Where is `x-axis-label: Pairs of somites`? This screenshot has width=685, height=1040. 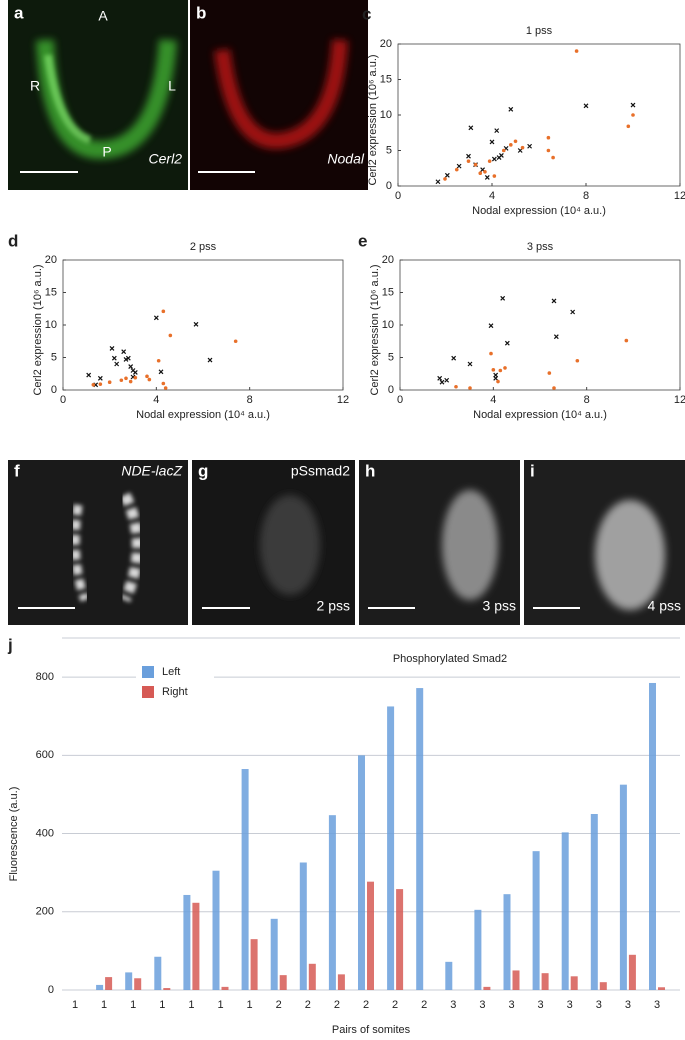 x-axis-label: Pairs of somites is located at coordinates (371, 1030).